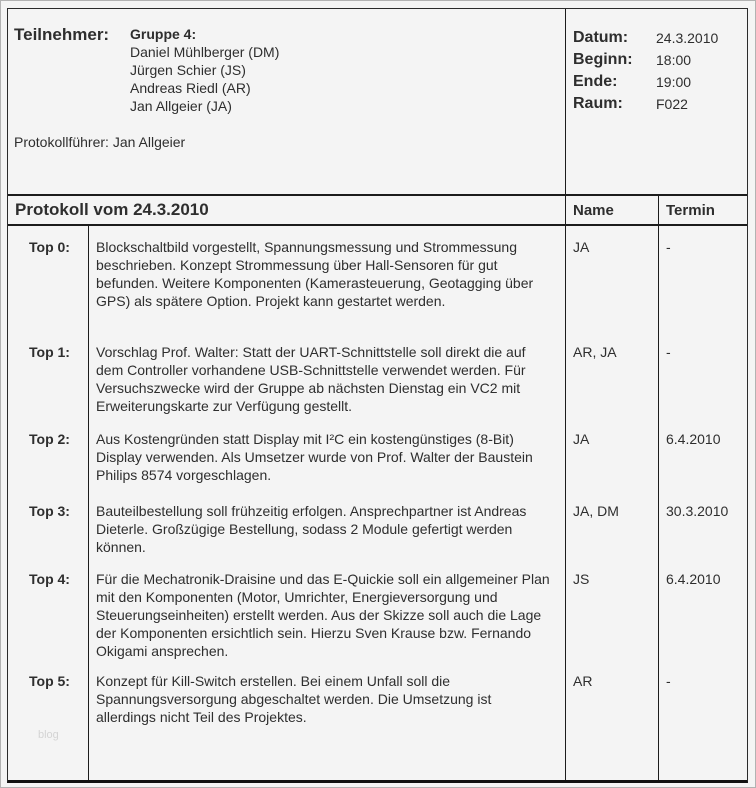 Image resolution: width=756 pixels, height=788 pixels. I want to click on column-header-name: Name, so click(611, 211).